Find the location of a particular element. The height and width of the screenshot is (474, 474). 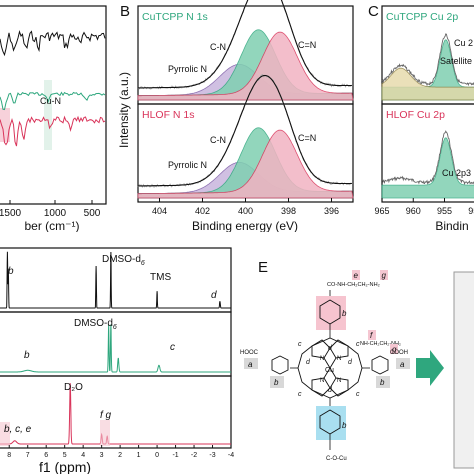

label-b-bottom: b is located at coordinates (344, 425).